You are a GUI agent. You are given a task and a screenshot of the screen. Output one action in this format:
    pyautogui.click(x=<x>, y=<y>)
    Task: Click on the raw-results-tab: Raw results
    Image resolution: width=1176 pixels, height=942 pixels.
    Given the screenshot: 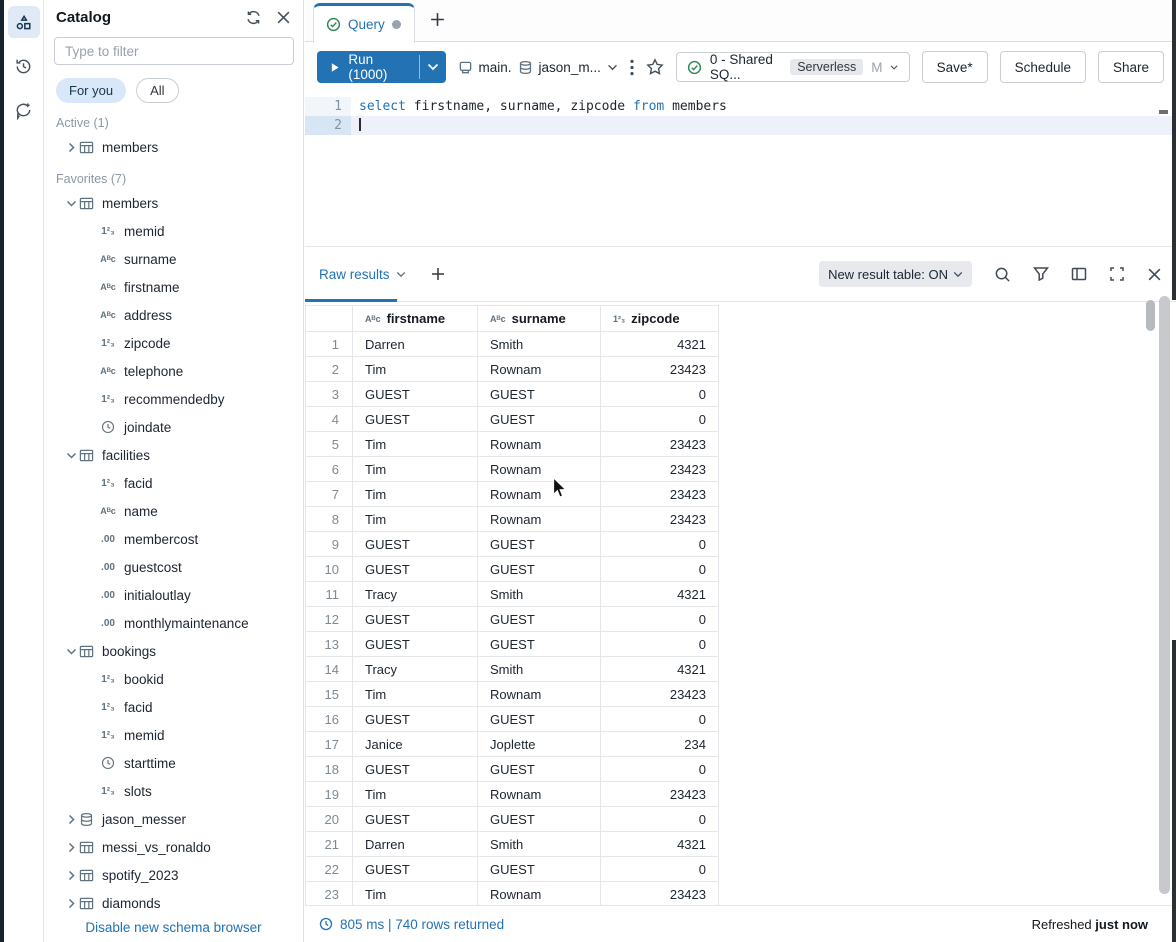 What is the action you would take?
    pyautogui.click(x=362, y=274)
    